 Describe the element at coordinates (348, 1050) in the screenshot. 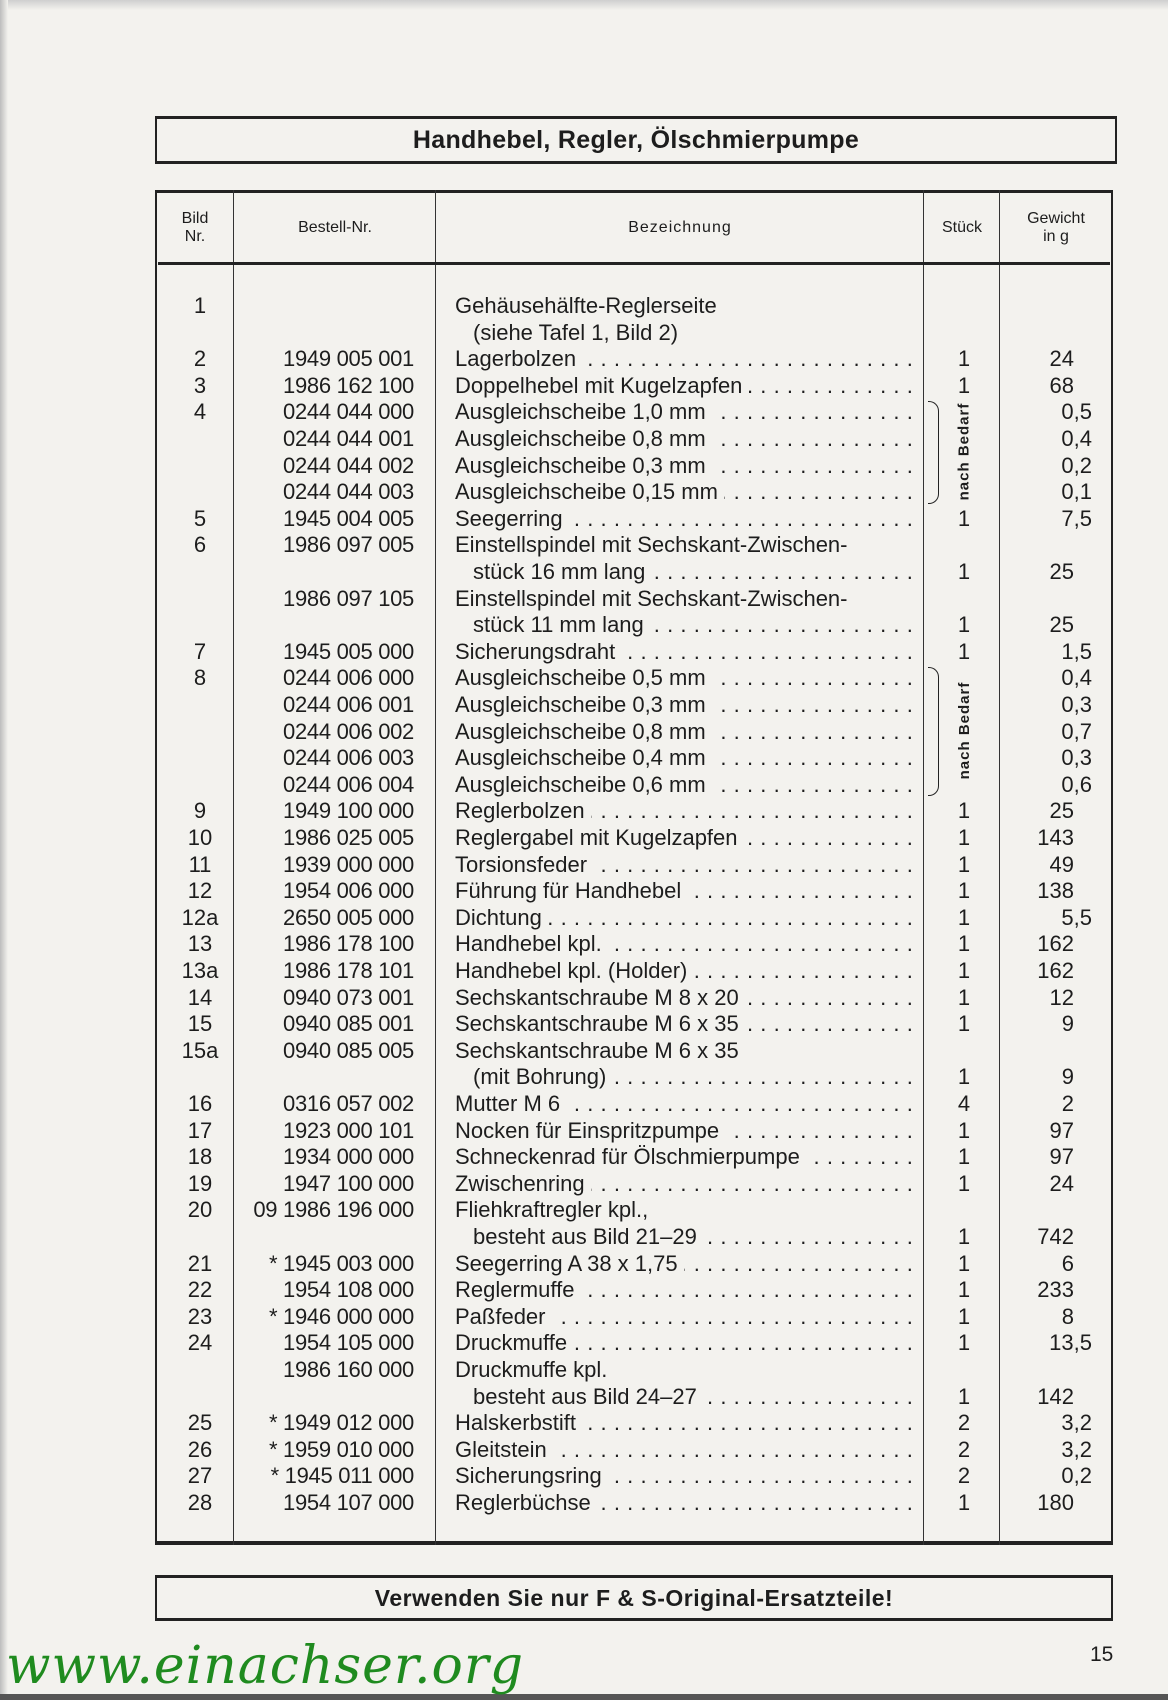

I see `bestell-nr: 0940 085 005` at that location.